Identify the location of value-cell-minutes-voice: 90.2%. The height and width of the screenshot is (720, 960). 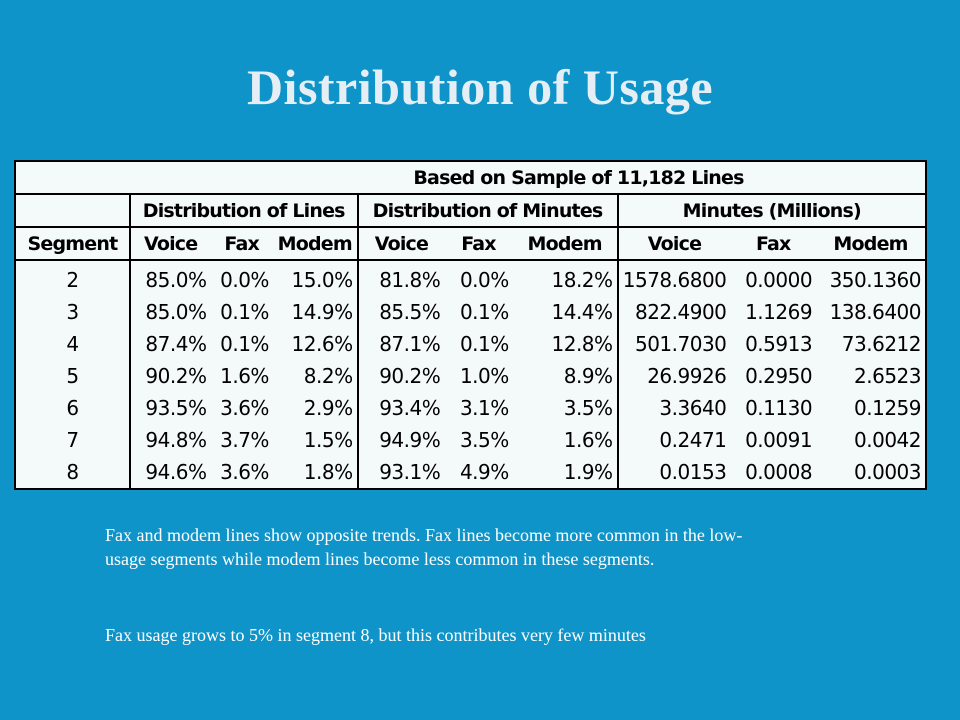
(400, 376).